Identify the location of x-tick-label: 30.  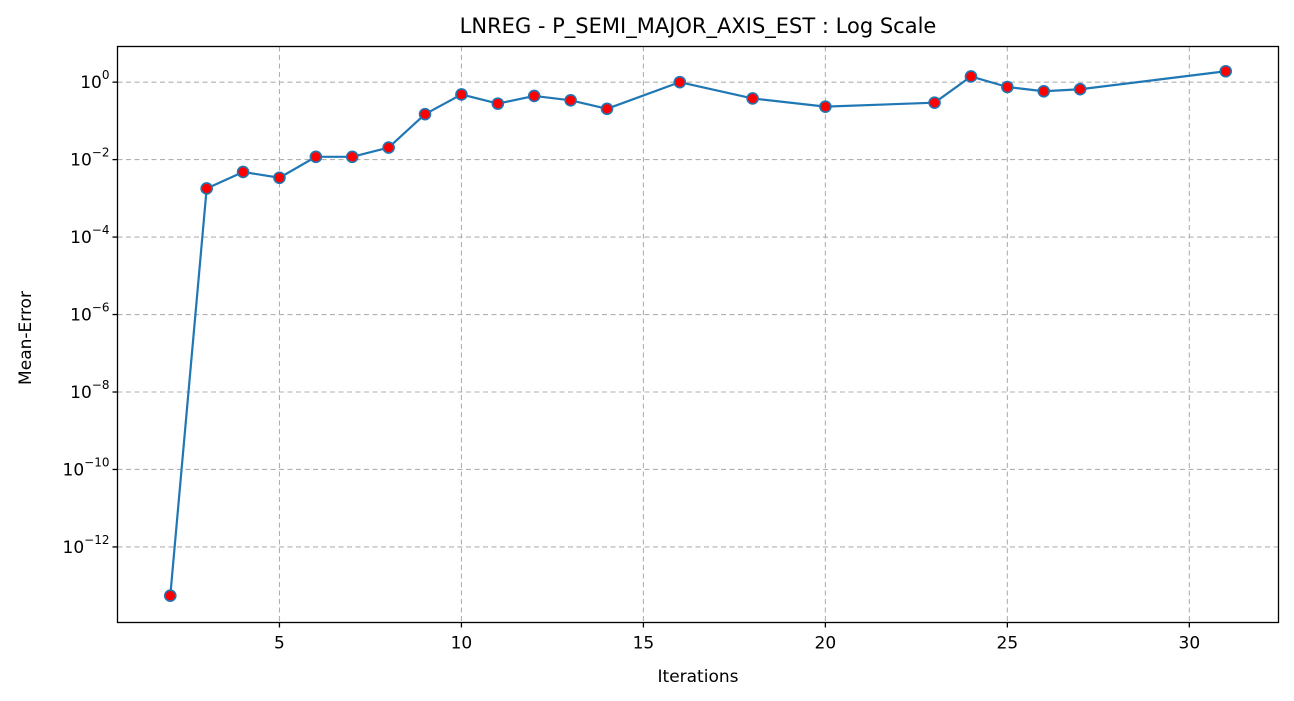
(1190, 644).